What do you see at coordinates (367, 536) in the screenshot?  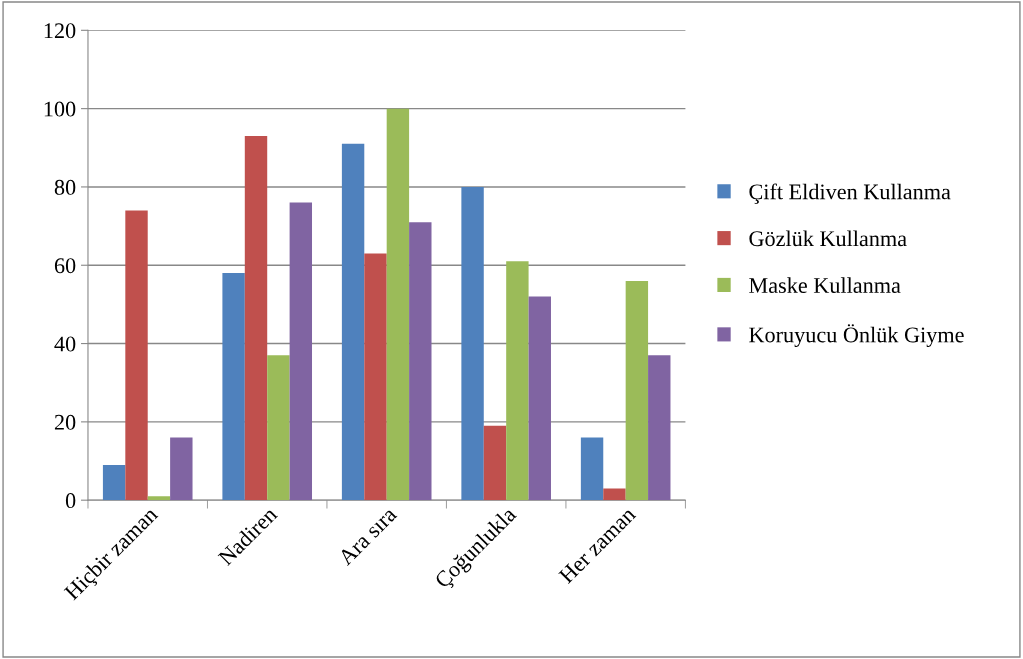 I see `x-tick-label: Ara sıra` at bounding box center [367, 536].